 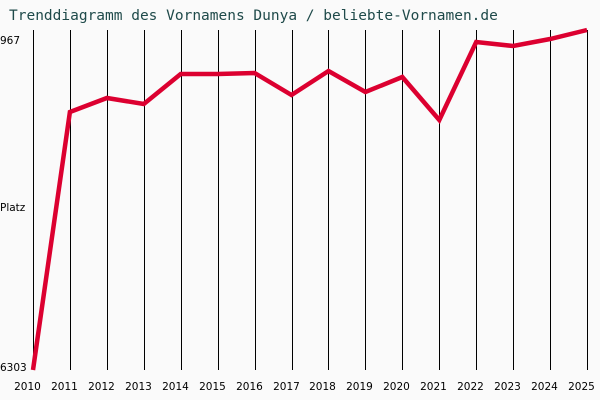 I want to click on x-tick-label: 2017, so click(x=286, y=387).